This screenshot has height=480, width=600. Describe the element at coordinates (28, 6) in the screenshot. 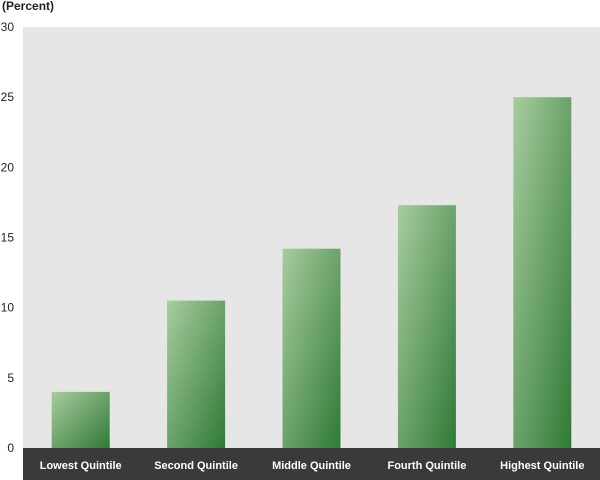

I see `y-axis-unit-label: (Percent)` at that location.